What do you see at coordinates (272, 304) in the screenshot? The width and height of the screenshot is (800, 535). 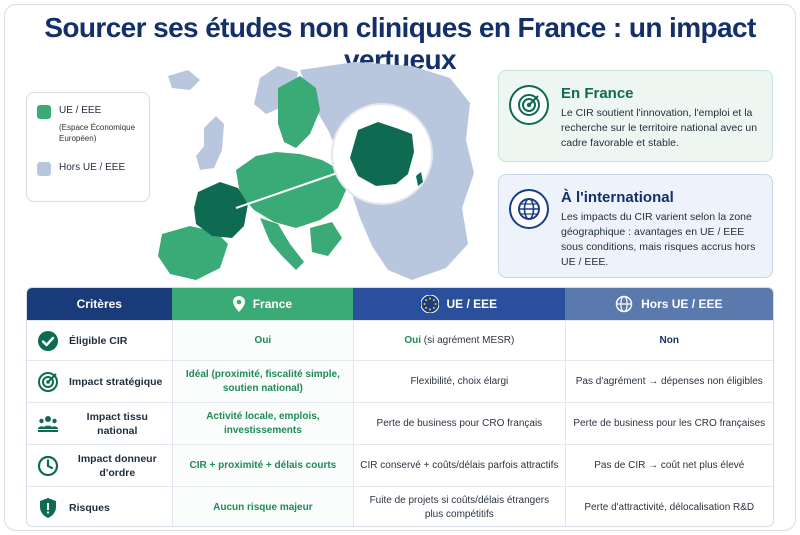 I see `header-france-label: France` at bounding box center [272, 304].